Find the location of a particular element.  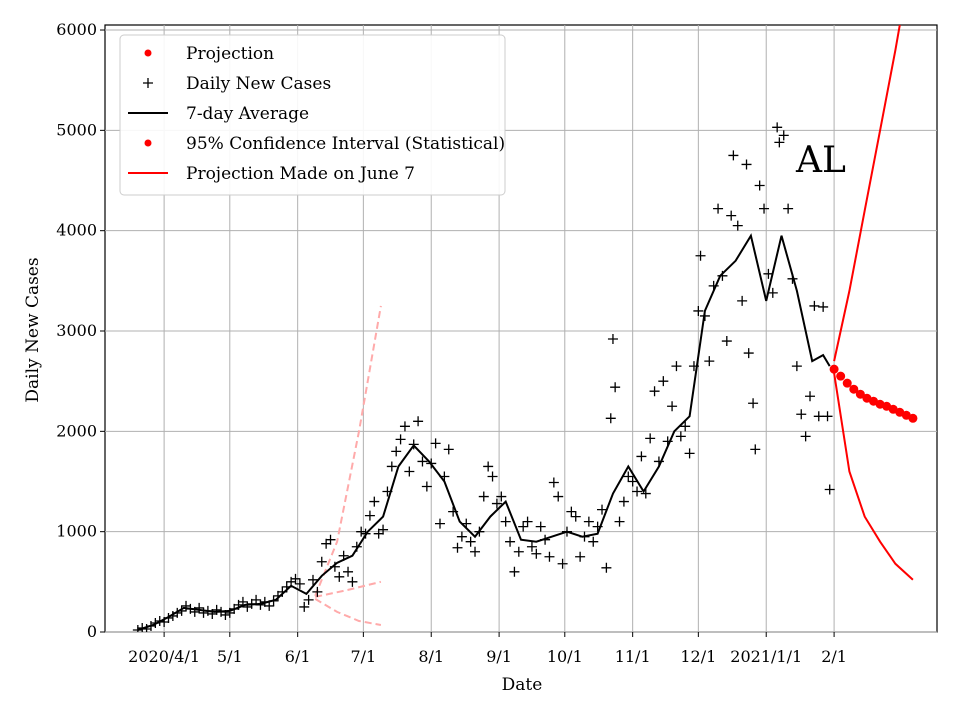

legend-label: Projection is located at coordinates (230, 54).